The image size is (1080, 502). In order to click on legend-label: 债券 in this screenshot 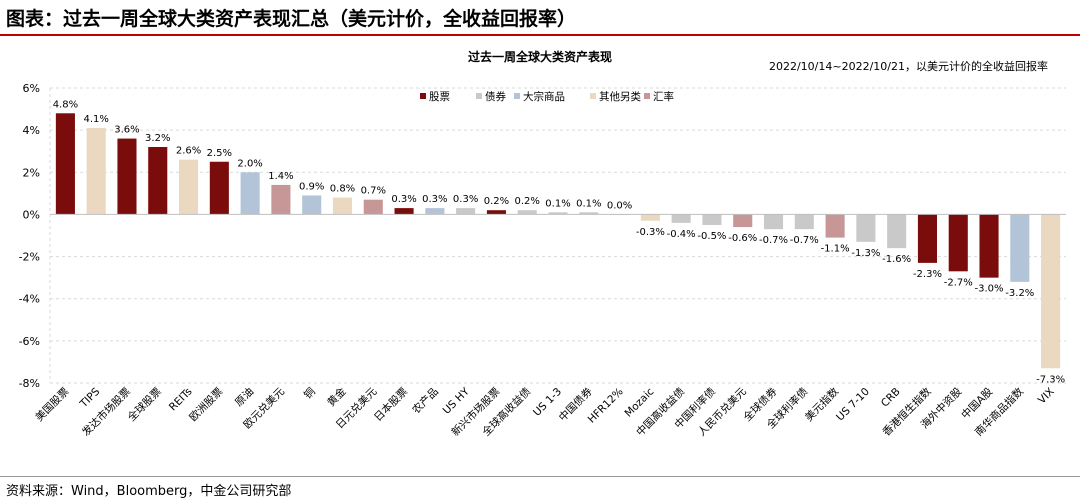, I will do `click(495, 96)`.